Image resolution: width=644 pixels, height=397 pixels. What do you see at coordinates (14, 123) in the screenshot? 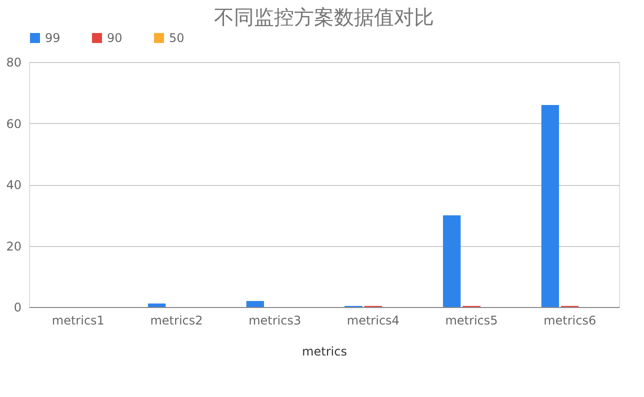
I see `y-tick-label: 60` at bounding box center [14, 123].